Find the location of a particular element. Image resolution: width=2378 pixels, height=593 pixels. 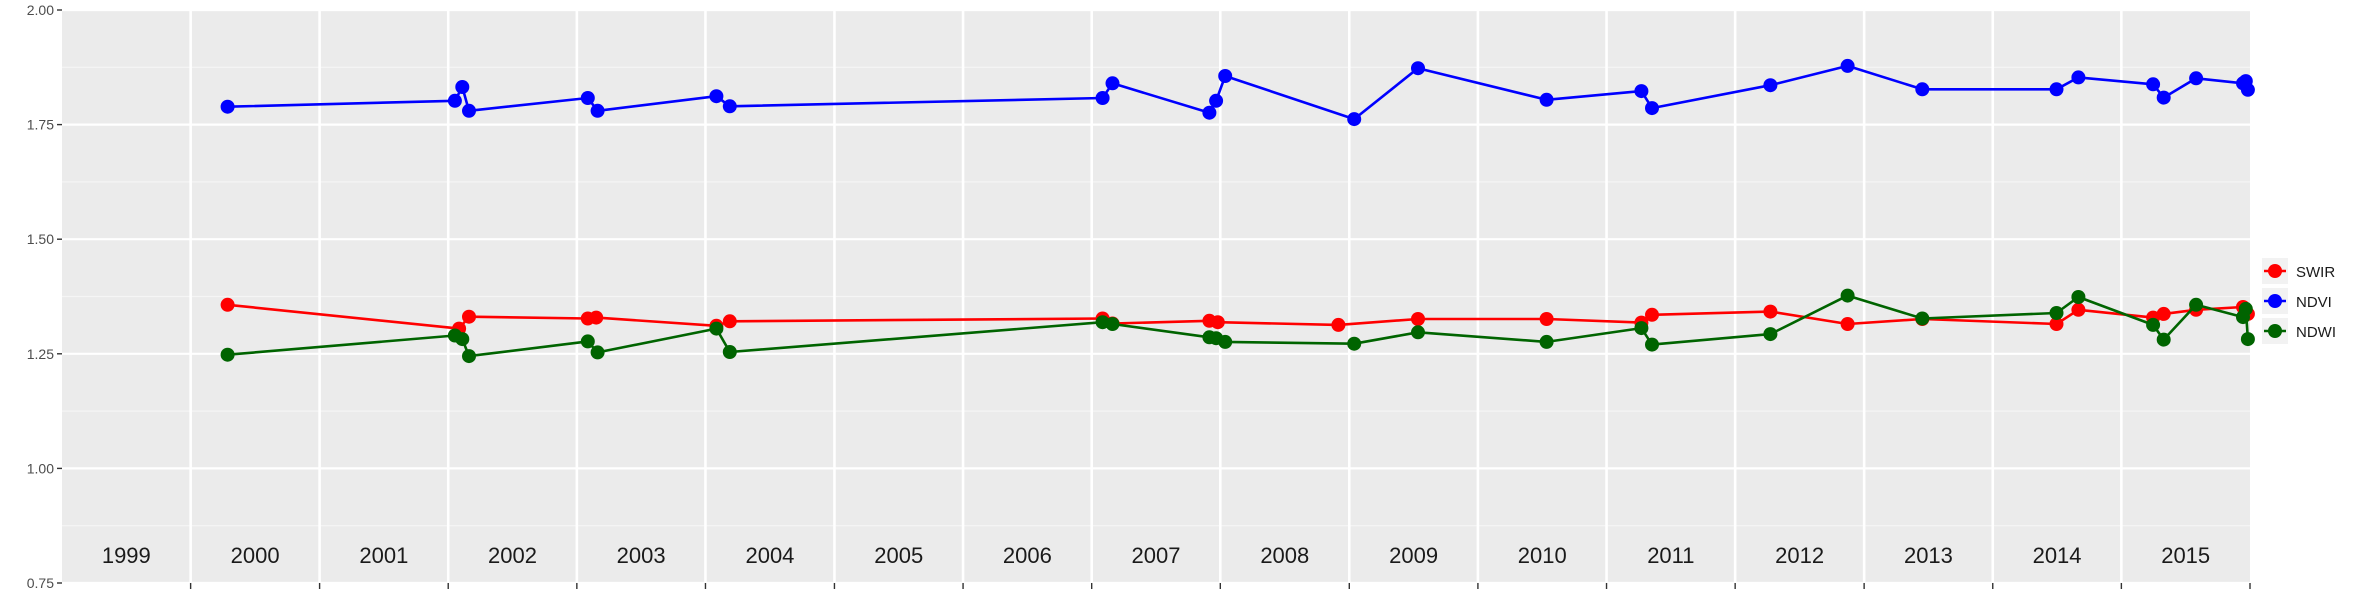

y-tick-label: 1.75 is located at coordinates (40, 125).